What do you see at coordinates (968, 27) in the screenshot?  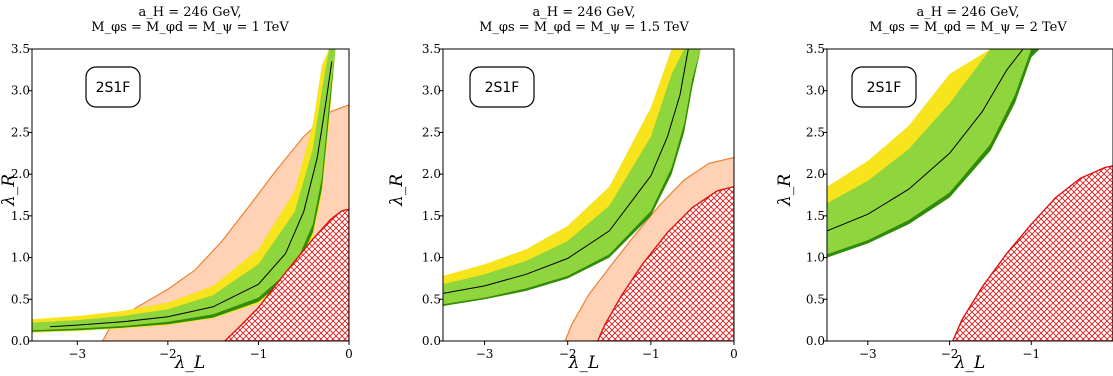 I see `panel-title-line2: M_φs = M_φd = M_ψ = 2 TeV` at bounding box center [968, 27].